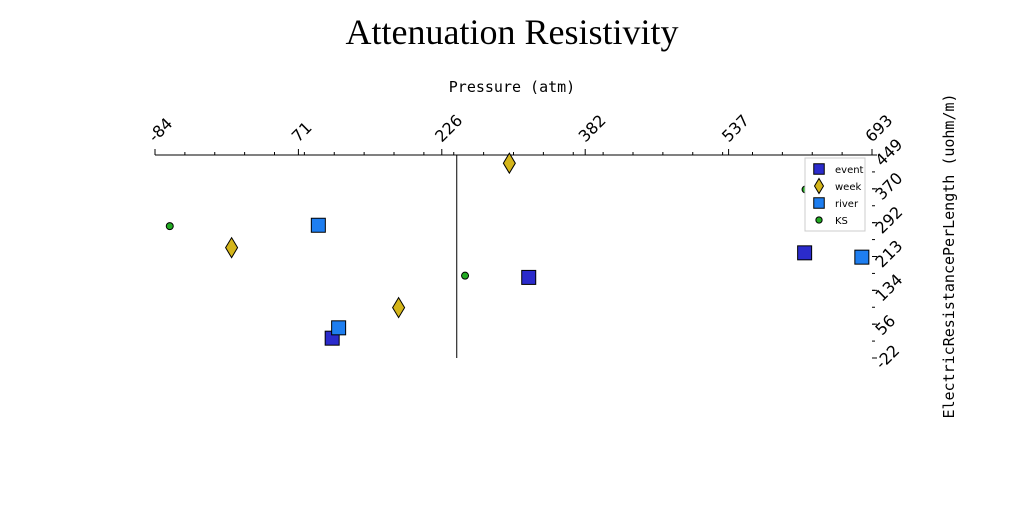 The width and height of the screenshot is (1024, 512). What do you see at coordinates (592, 128) in the screenshot?
I see `x-tick-label: 382` at bounding box center [592, 128].